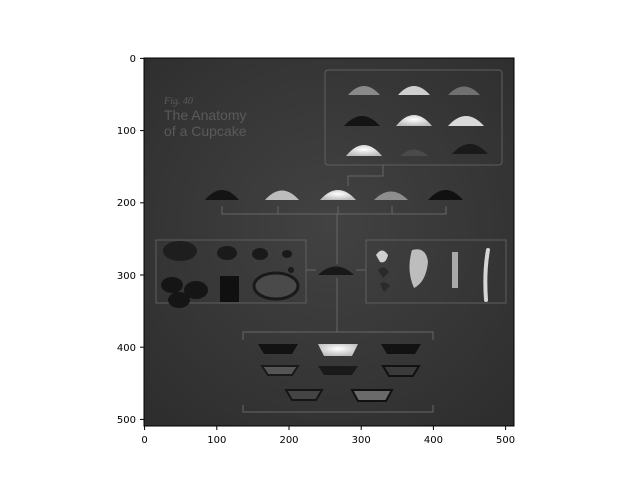  I want to click on y-tick-label: 300, so click(126, 276).